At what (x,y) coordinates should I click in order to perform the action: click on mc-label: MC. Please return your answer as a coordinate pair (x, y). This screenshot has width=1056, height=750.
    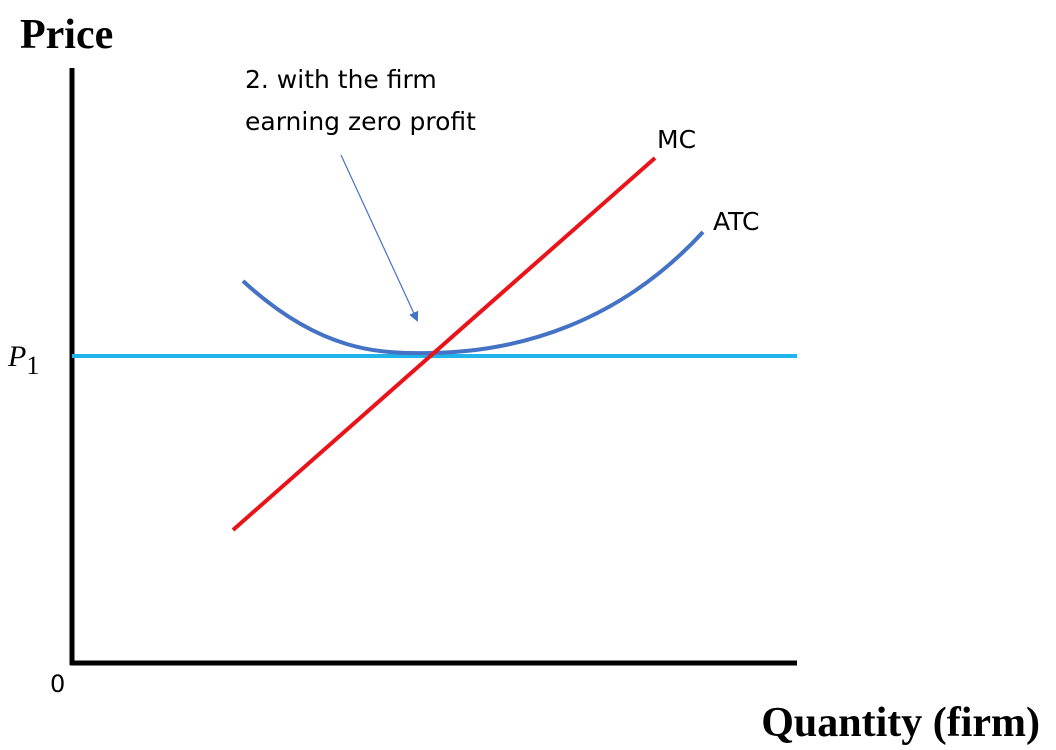
    Looking at the image, I should click on (676, 139).